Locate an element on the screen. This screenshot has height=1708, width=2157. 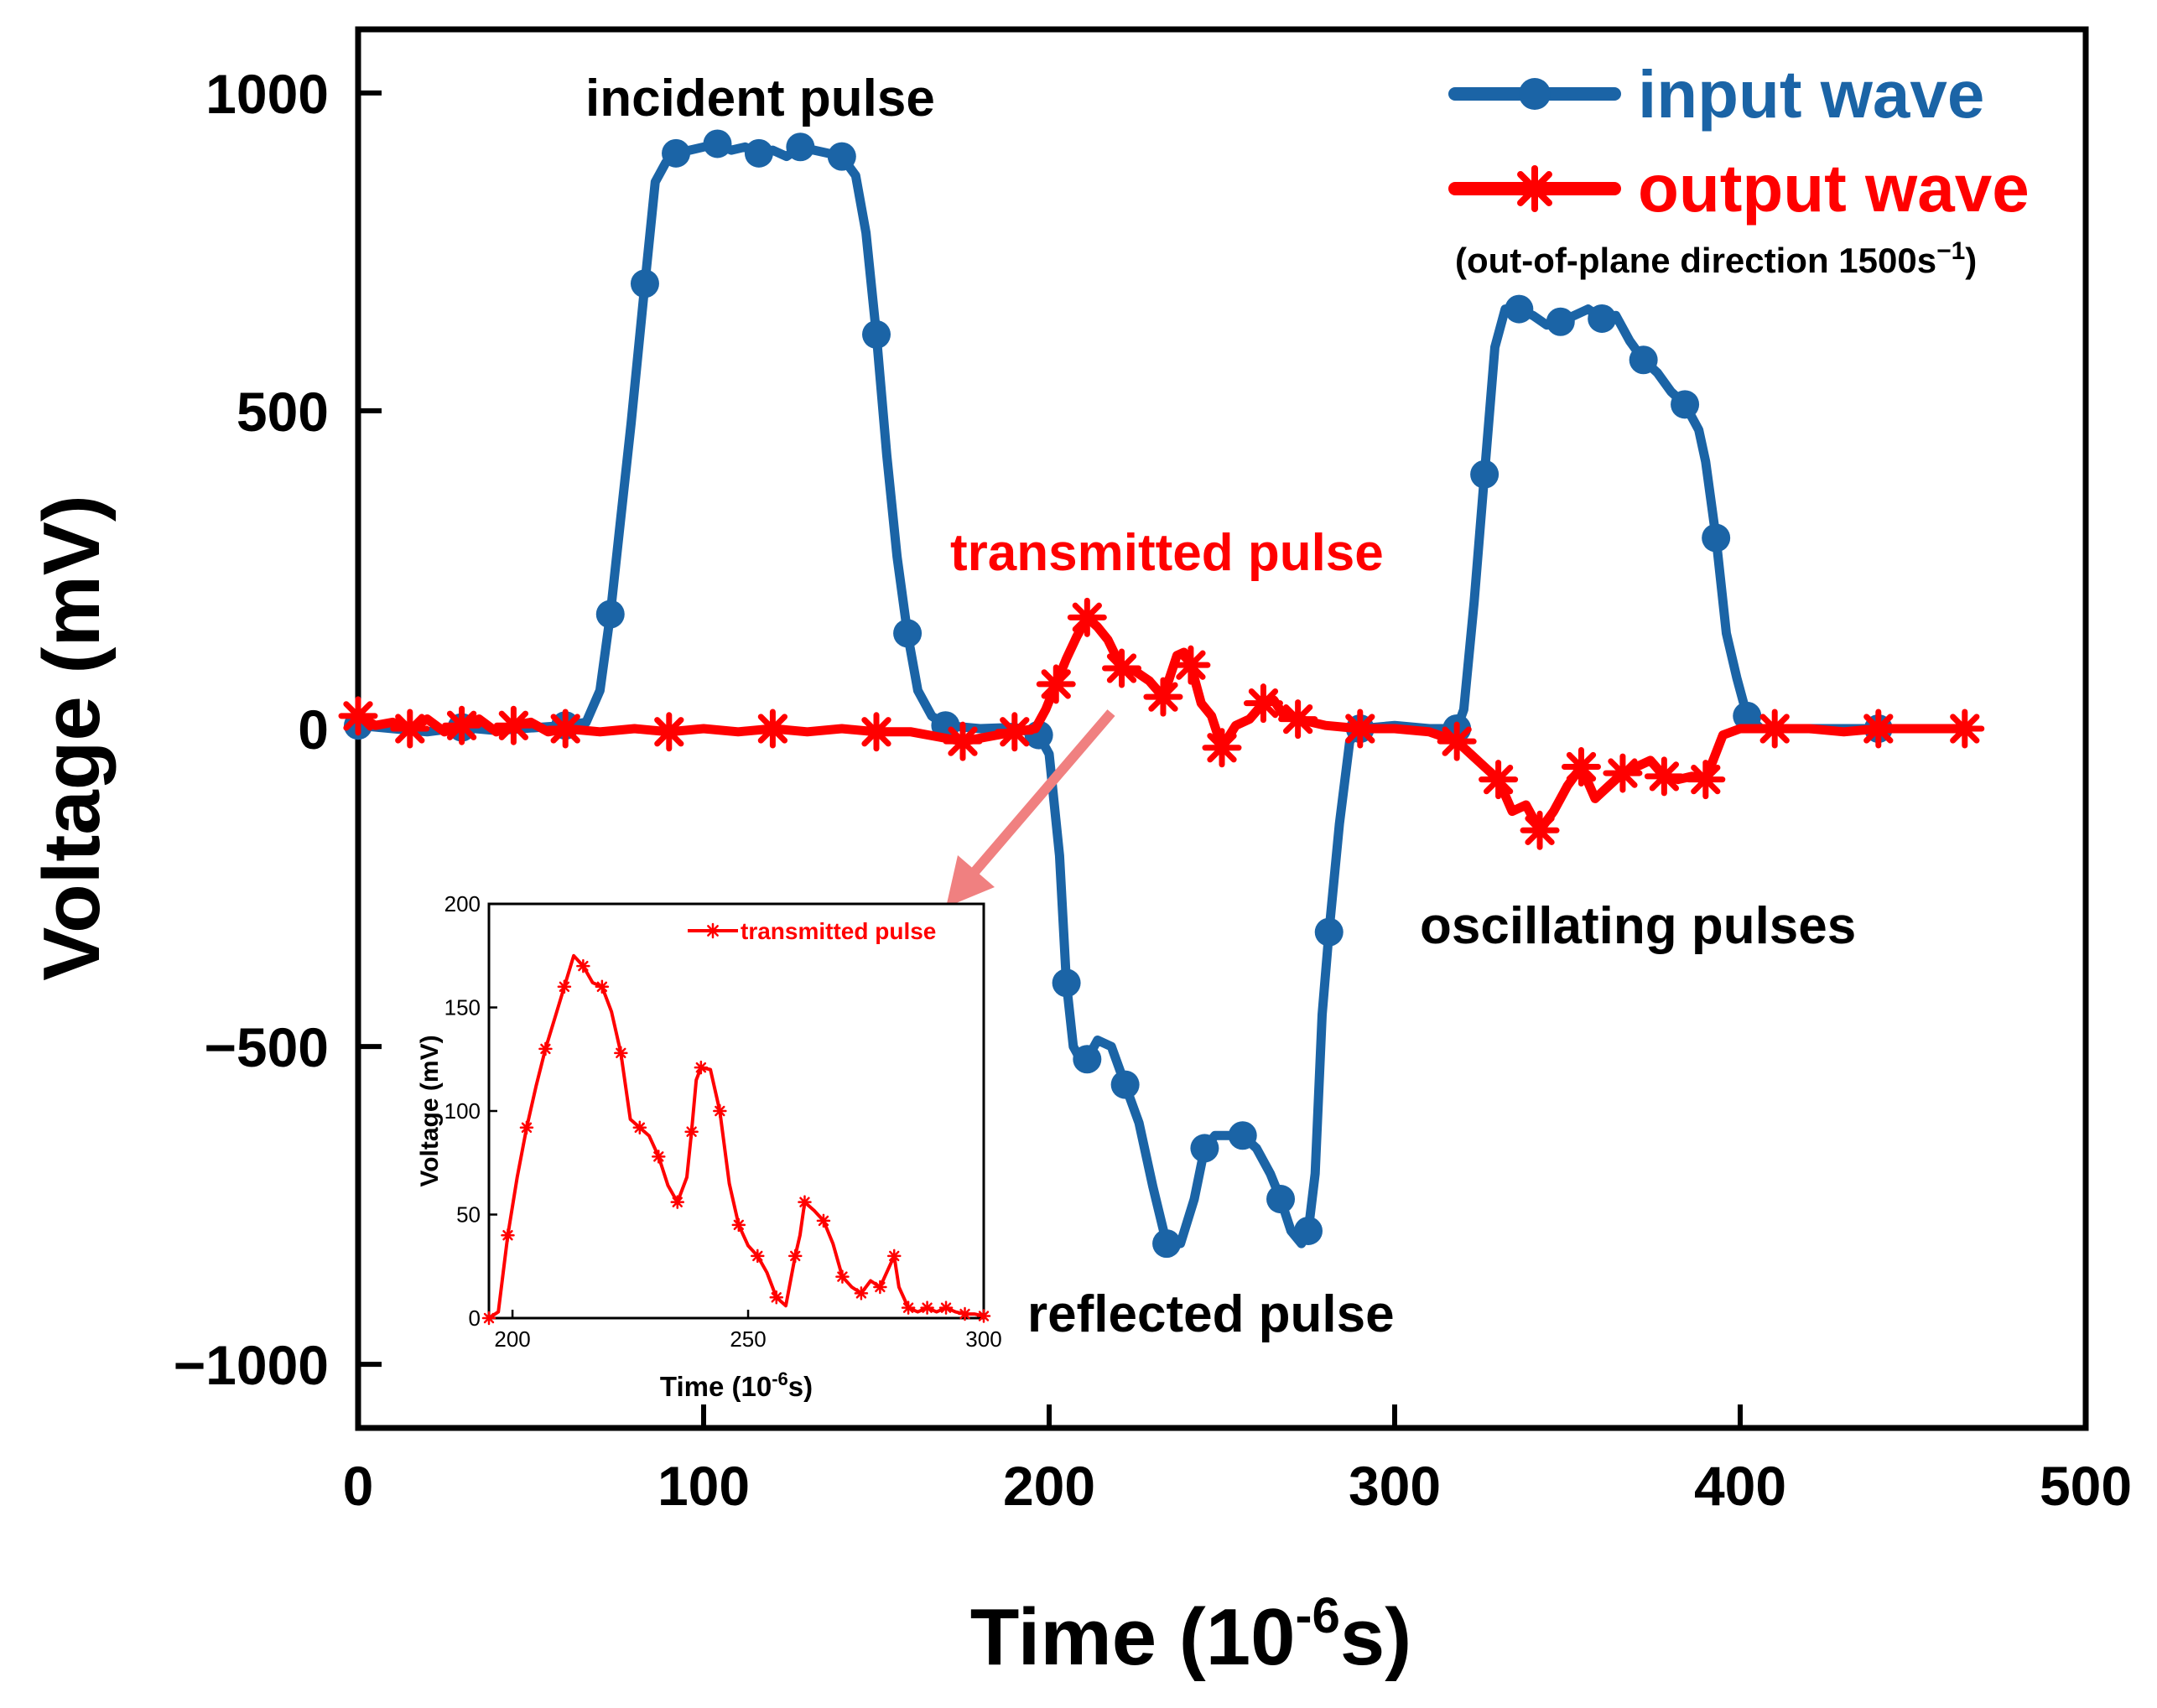
x-tick-label: 400 is located at coordinates (1740, 1486).